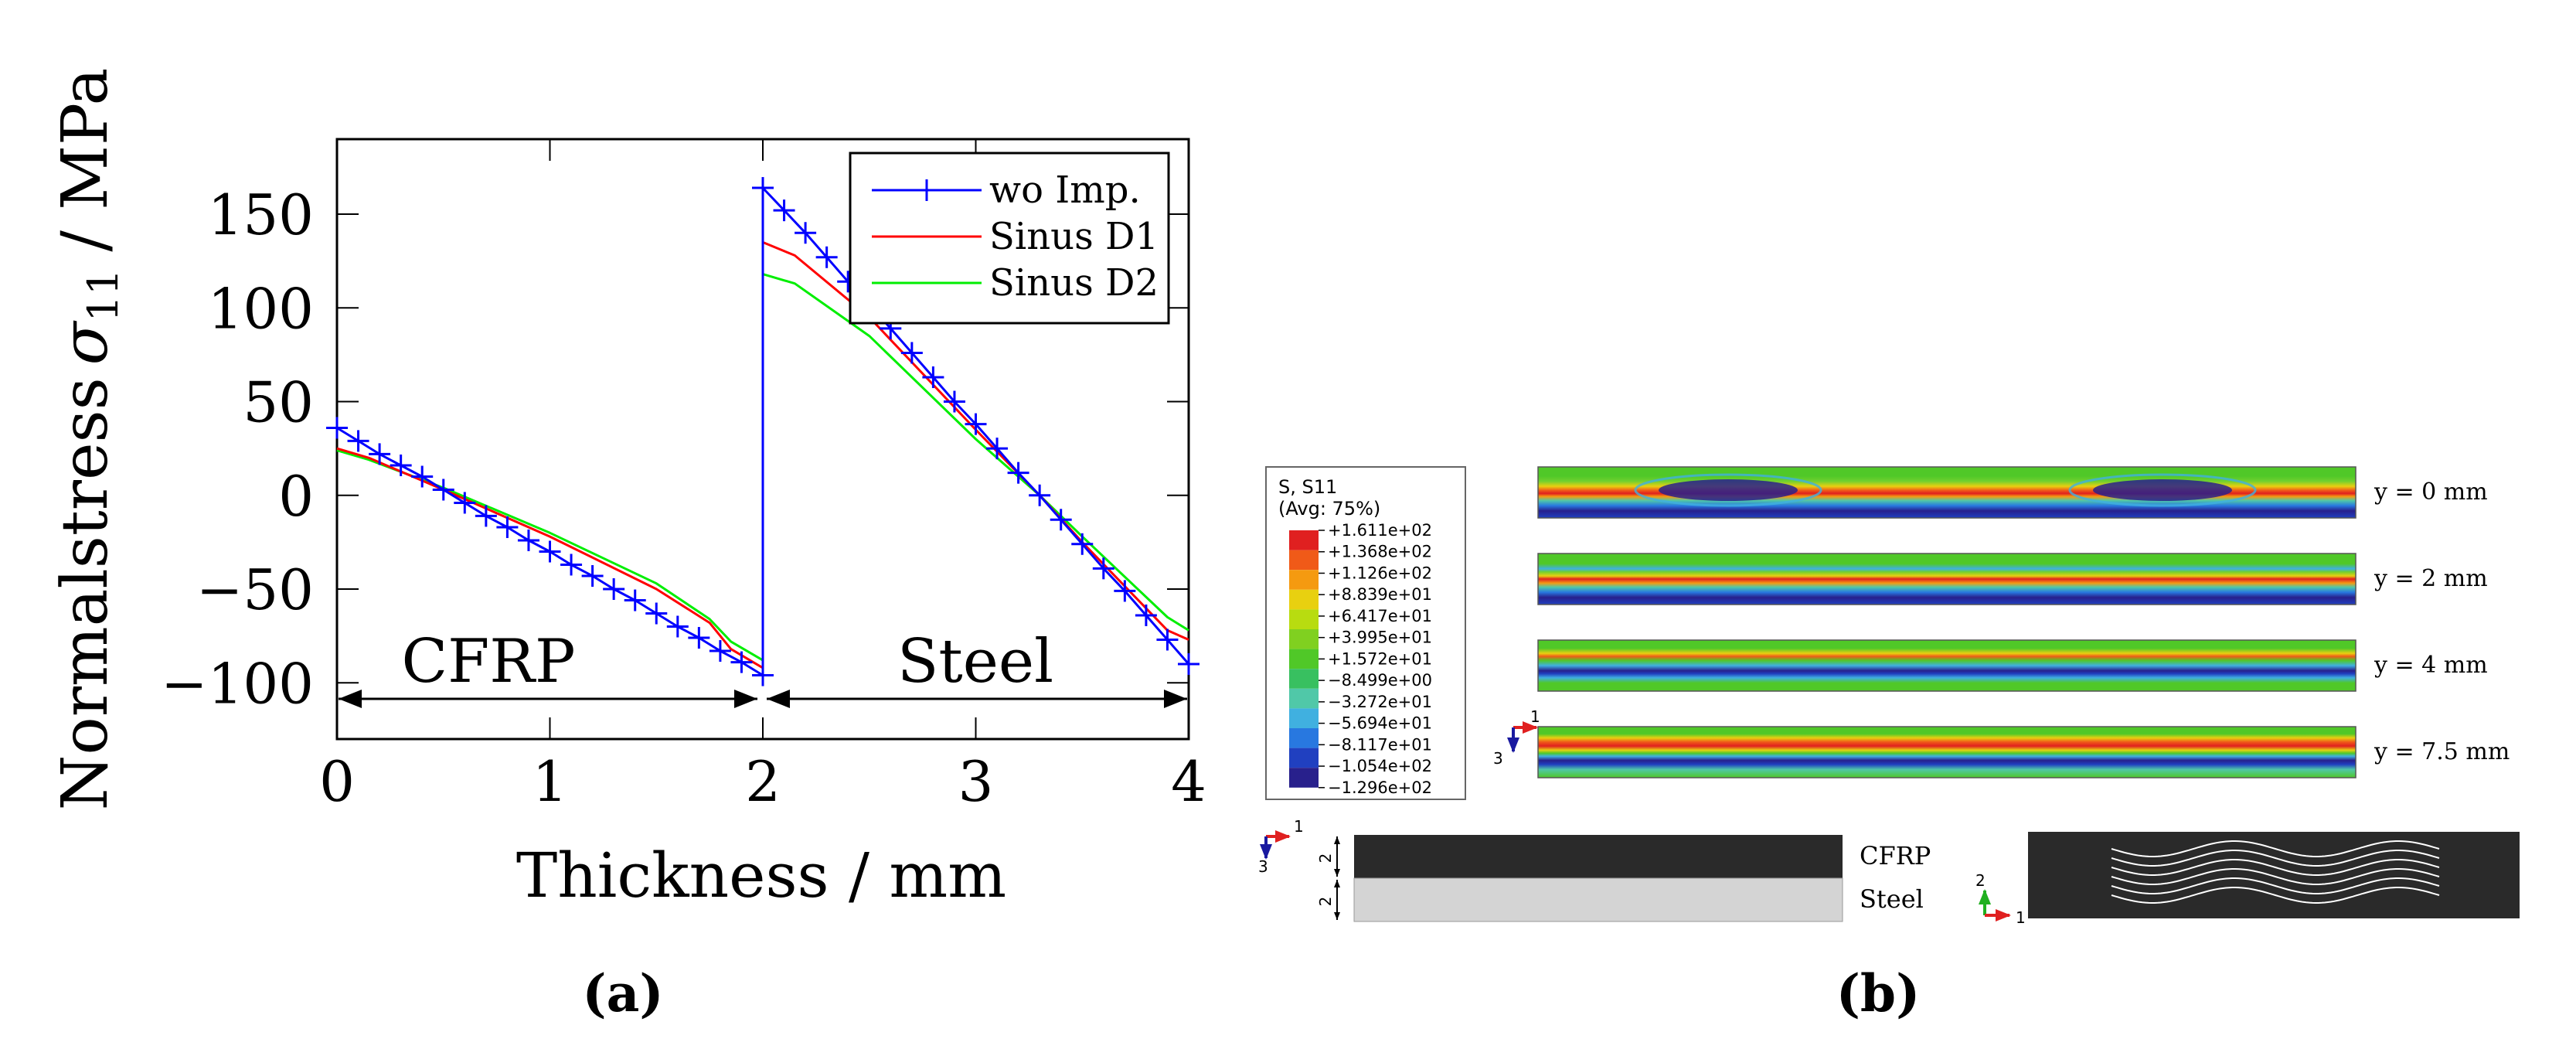 This screenshot has height=1056, width=2576. I want to click on contour-strip: y = 4 mm, so click(2012, 665).